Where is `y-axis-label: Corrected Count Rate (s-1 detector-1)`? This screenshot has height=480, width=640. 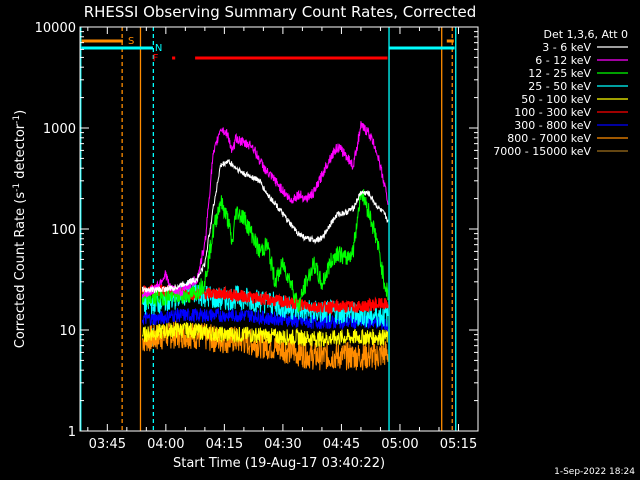
y-axis-label: Corrected Count Rate (s-1 detector-1) is located at coordinates (20, 229).